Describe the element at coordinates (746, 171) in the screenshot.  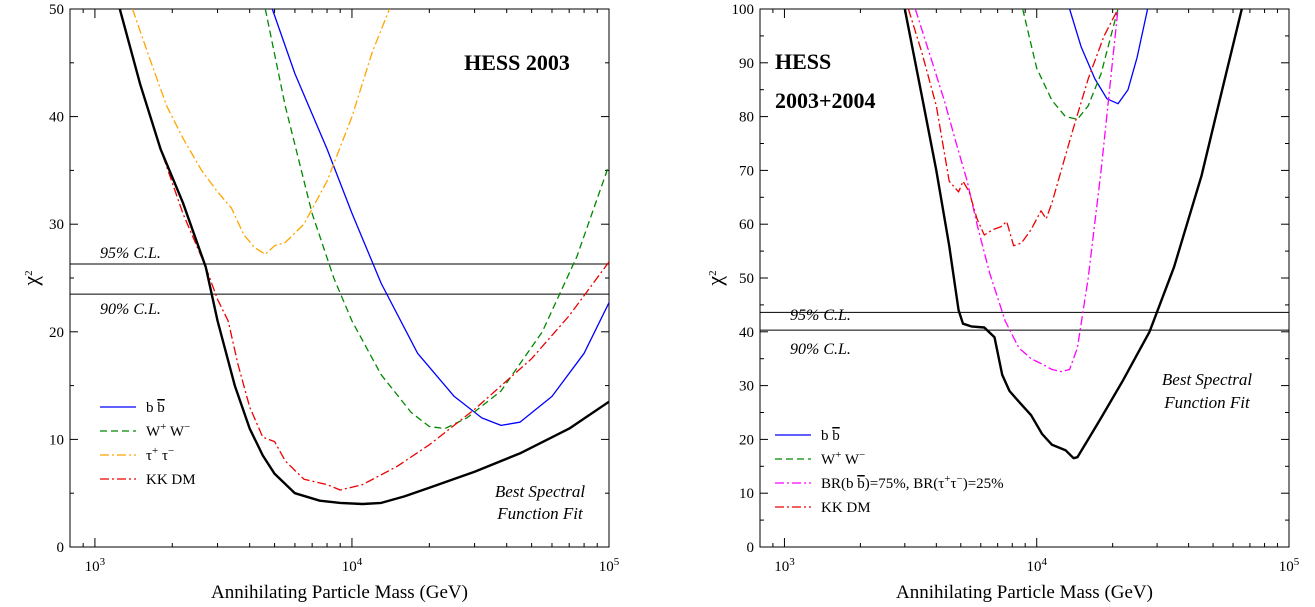
I see `y-tick-label: 70` at that location.